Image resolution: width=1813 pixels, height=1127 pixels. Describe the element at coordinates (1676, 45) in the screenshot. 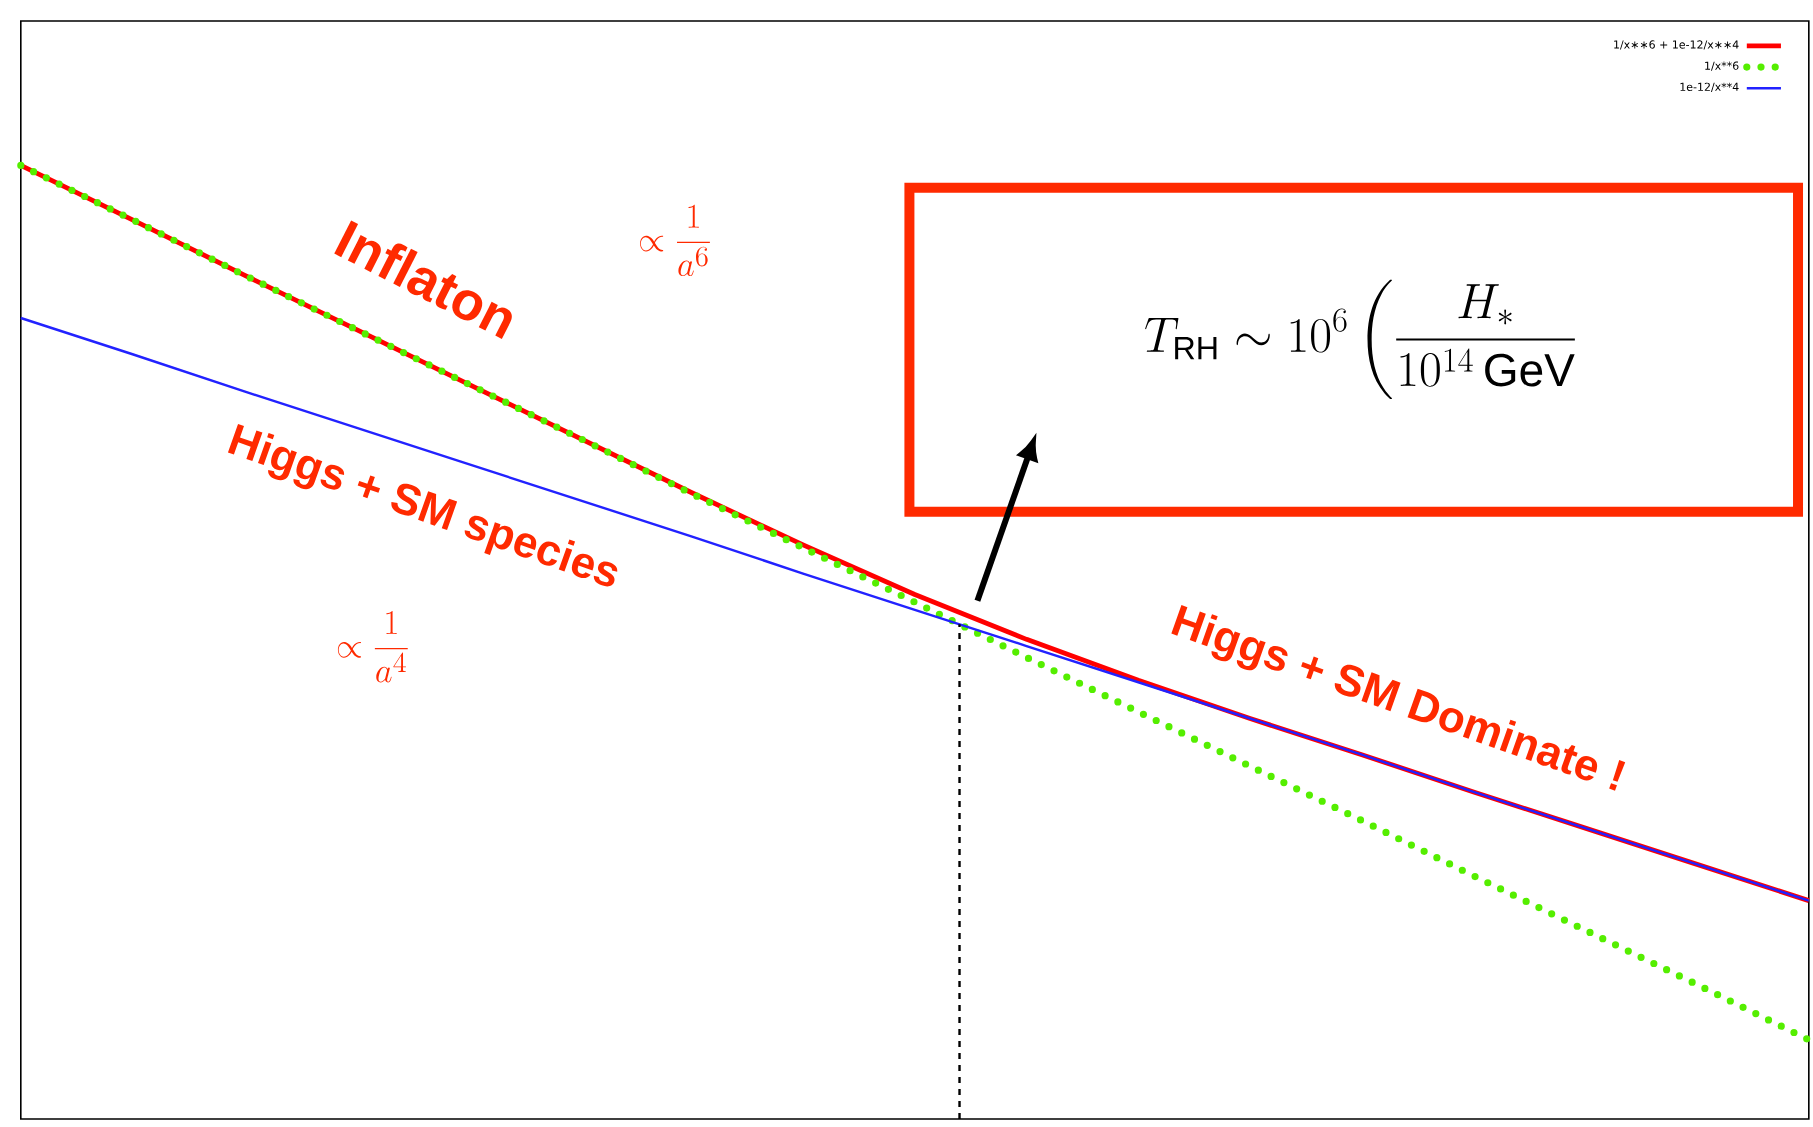

I see `legend-label: 1/x∗∗6 + 1e-12/x∗∗4` at that location.